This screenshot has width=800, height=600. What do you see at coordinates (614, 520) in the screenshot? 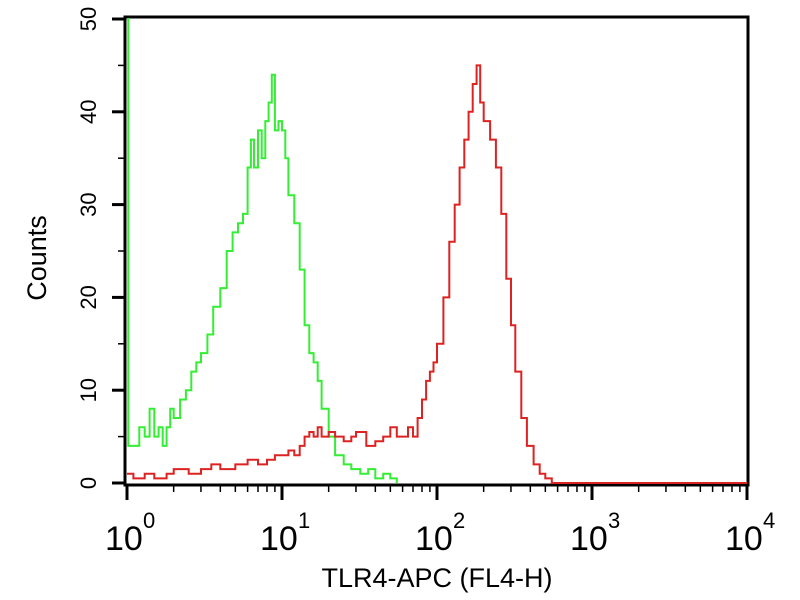
I see `x-tick-exponent: 3` at bounding box center [614, 520].